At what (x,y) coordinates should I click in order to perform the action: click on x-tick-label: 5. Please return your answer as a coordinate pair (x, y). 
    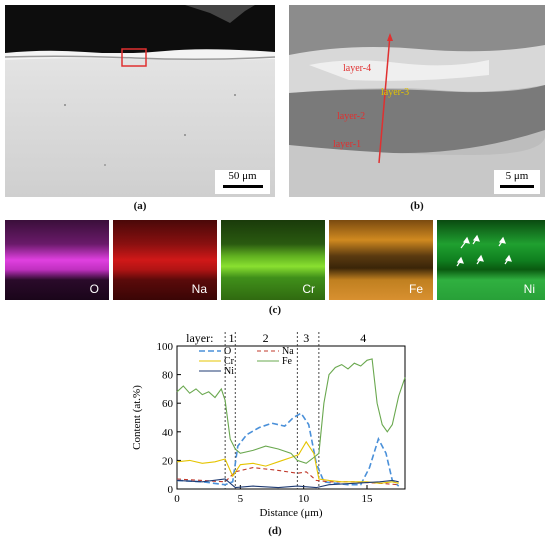
    Looking at the image, I should click on (241, 499).